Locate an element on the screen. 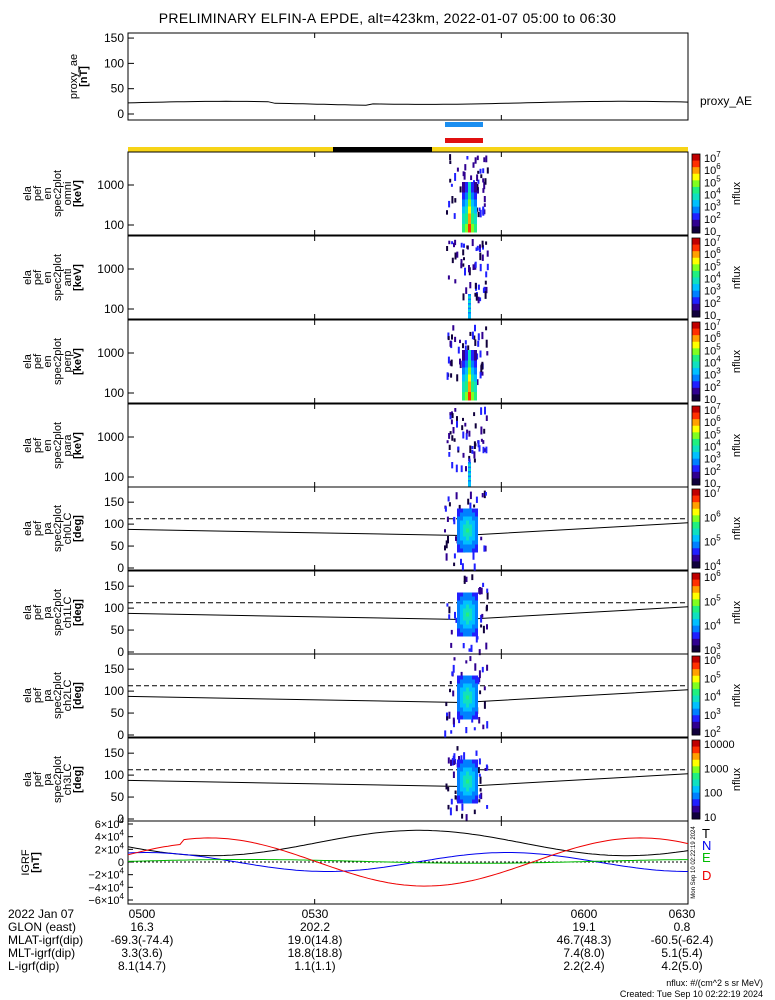 Image resolution: width=775 pixels, height=1000 pixels. axis-label-line: anti is located at coordinates (68, 278).